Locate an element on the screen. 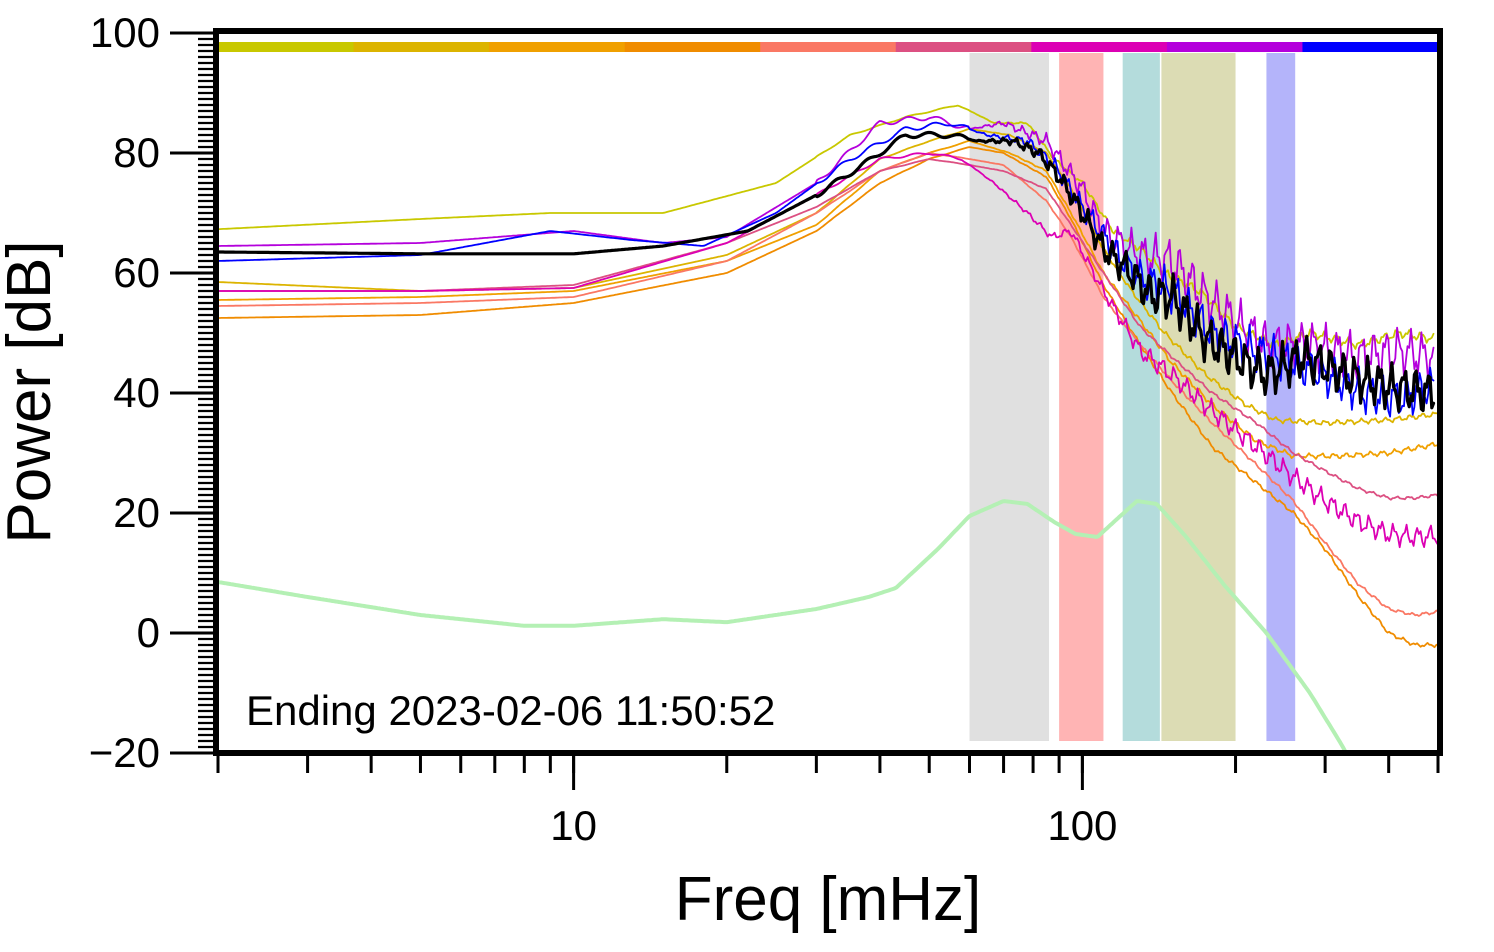 The image size is (1494, 952). x-axis-label: Freq [mHz] is located at coordinates (828, 899).